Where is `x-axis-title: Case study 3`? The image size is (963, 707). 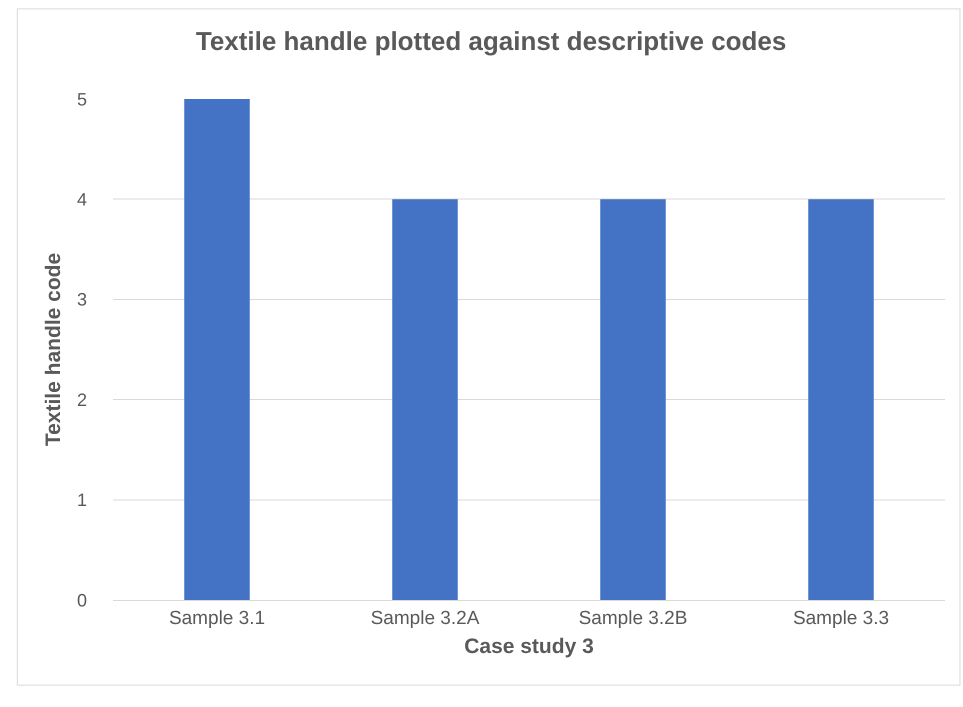 x-axis-title: Case study 3 is located at coordinates (529, 646).